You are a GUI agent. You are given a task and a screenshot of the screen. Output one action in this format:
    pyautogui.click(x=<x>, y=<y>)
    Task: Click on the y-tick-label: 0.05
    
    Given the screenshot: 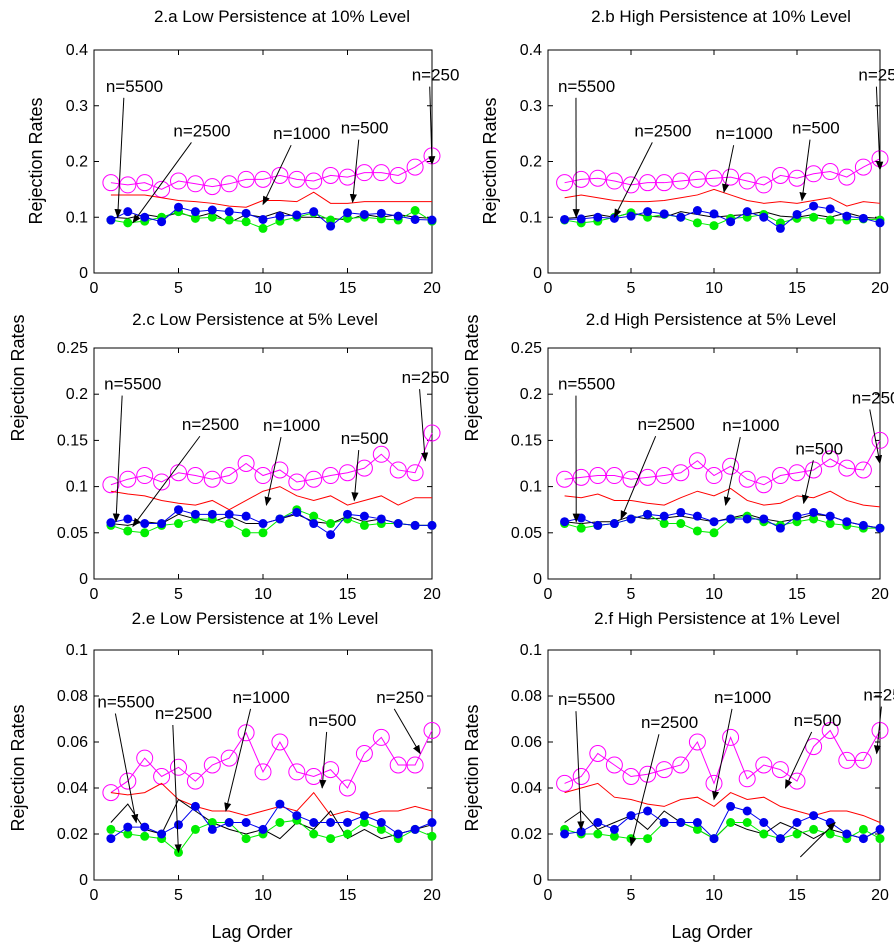 What is the action you would take?
    pyautogui.click(x=72, y=533)
    